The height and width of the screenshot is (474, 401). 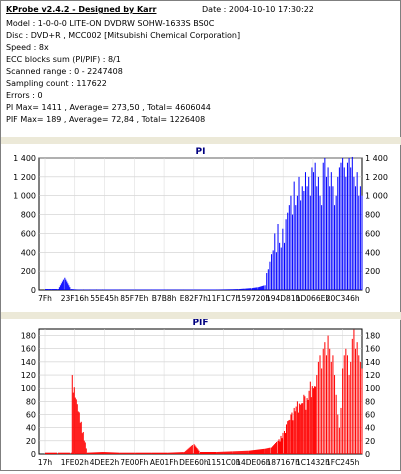 I want to click on y-tick-label-right: 800, so click(x=372, y=215).